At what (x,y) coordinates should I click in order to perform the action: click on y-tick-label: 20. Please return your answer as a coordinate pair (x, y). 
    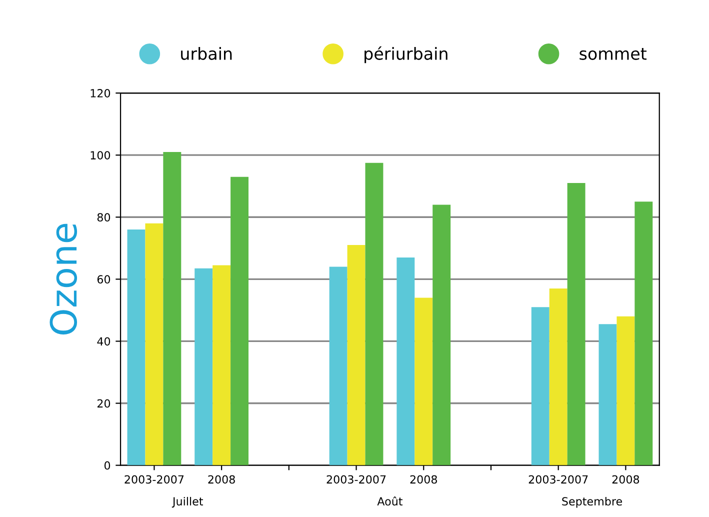
    Looking at the image, I should click on (103, 403).